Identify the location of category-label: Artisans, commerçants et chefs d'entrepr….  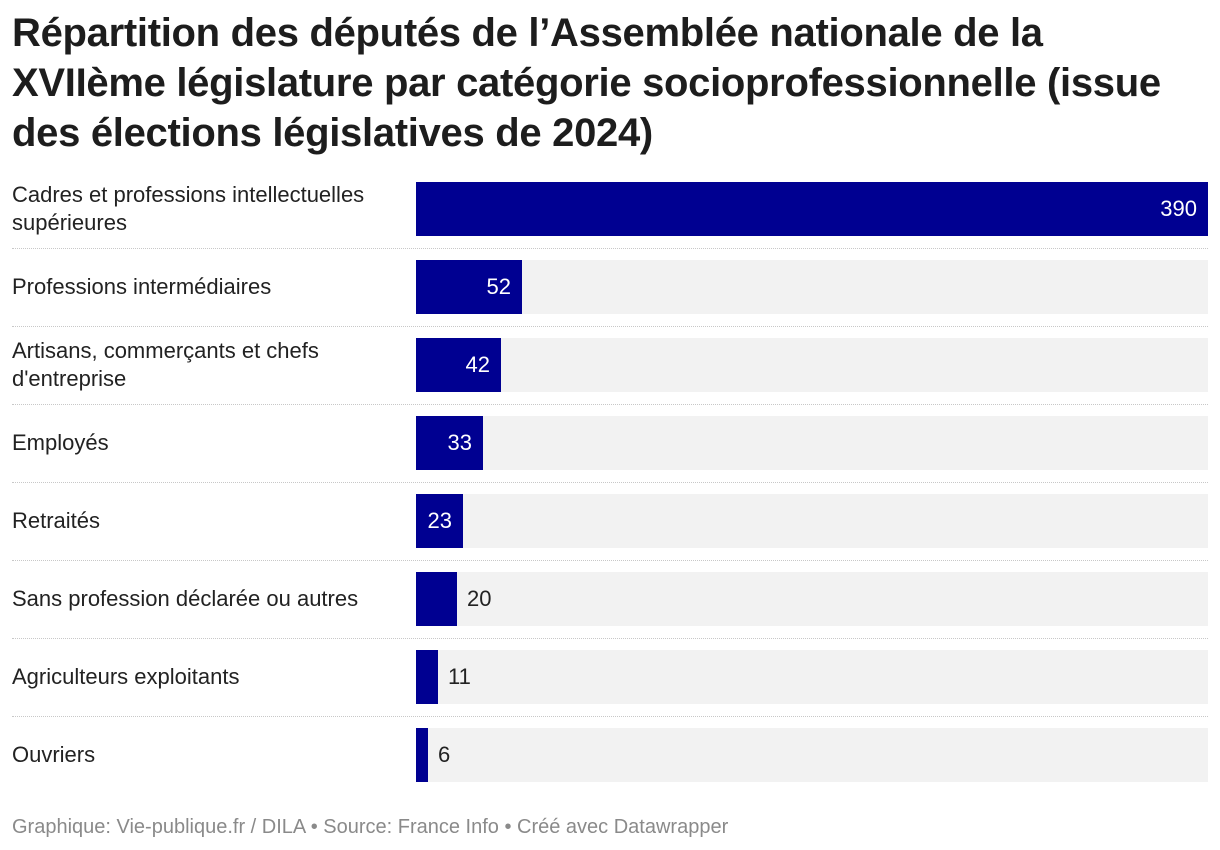
(165, 364).